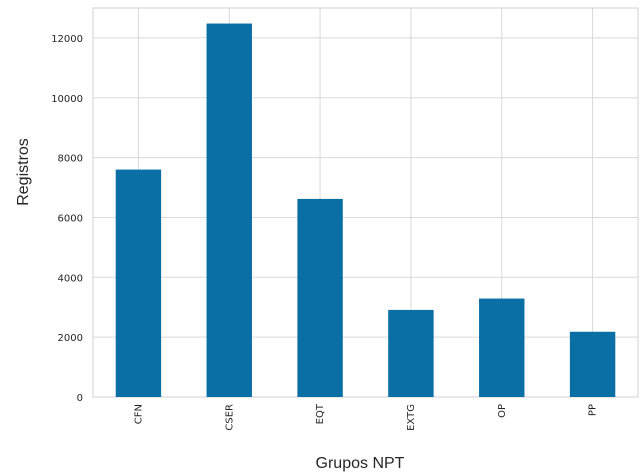 Image resolution: width=641 pixels, height=475 pixels. I want to click on x-tick-label: OP, so click(502, 411).